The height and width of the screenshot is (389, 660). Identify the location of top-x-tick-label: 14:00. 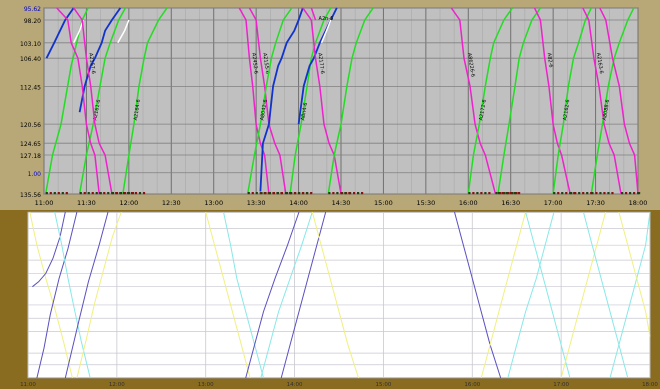
(298, 203).